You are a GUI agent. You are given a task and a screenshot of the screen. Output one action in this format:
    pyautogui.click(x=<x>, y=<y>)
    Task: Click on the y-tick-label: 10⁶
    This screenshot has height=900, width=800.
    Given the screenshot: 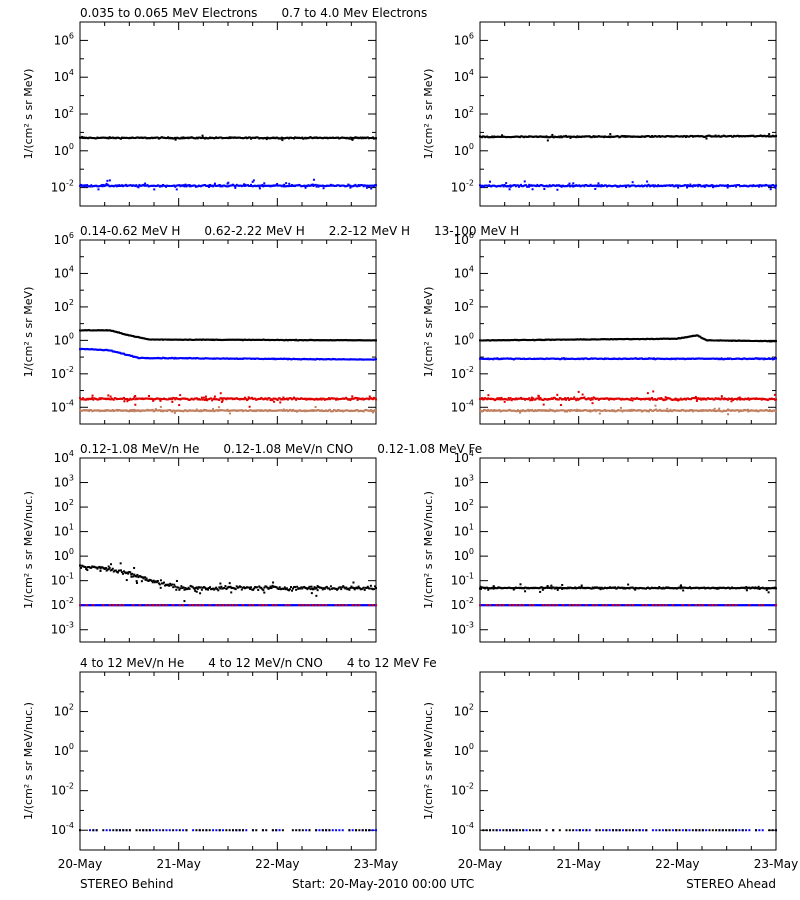 What is the action you would take?
    pyautogui.click(x=464, y=39)
    